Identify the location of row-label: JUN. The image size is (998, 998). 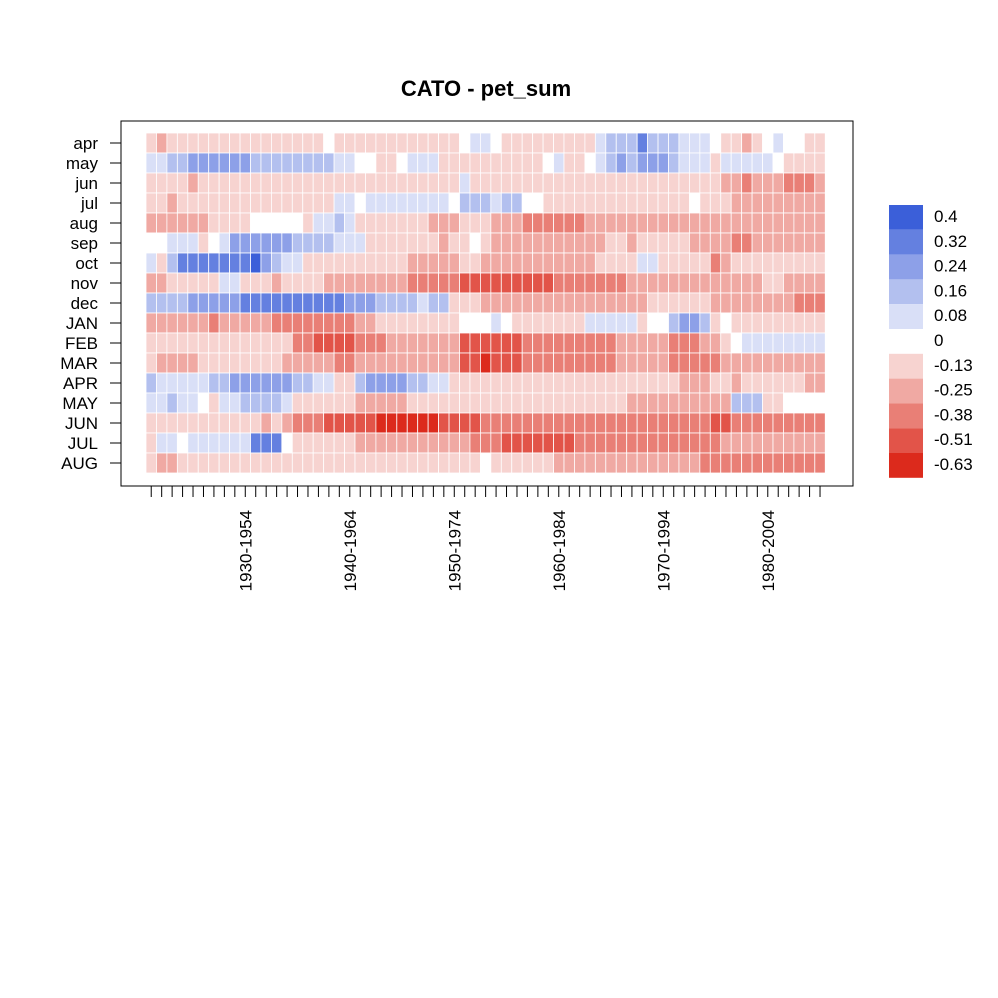
(81, 423).